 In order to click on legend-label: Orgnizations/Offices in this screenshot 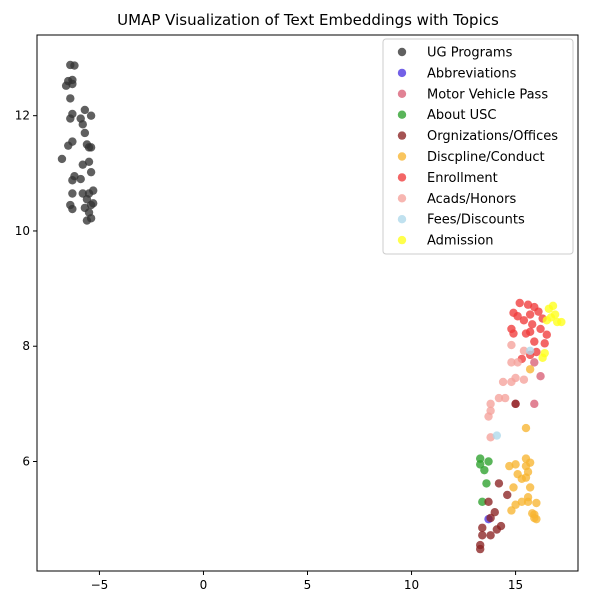, I will do `click(492, 136)`.